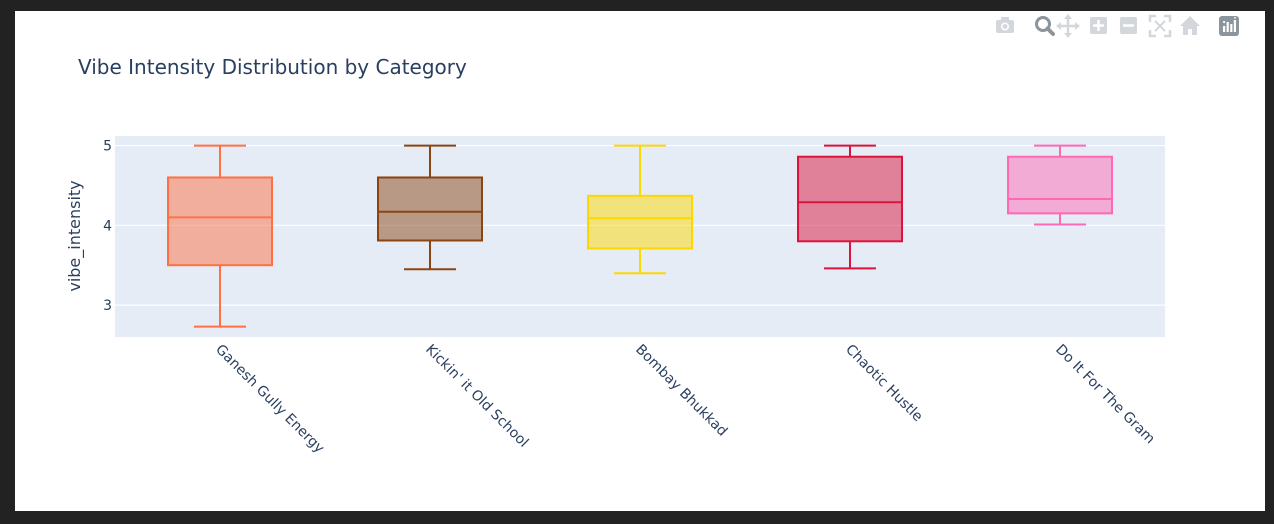  What do you see at coordinates (1229, 26) in the screenshot?
I see `plotly-logo-icon` at bounding box center [1229, 26].